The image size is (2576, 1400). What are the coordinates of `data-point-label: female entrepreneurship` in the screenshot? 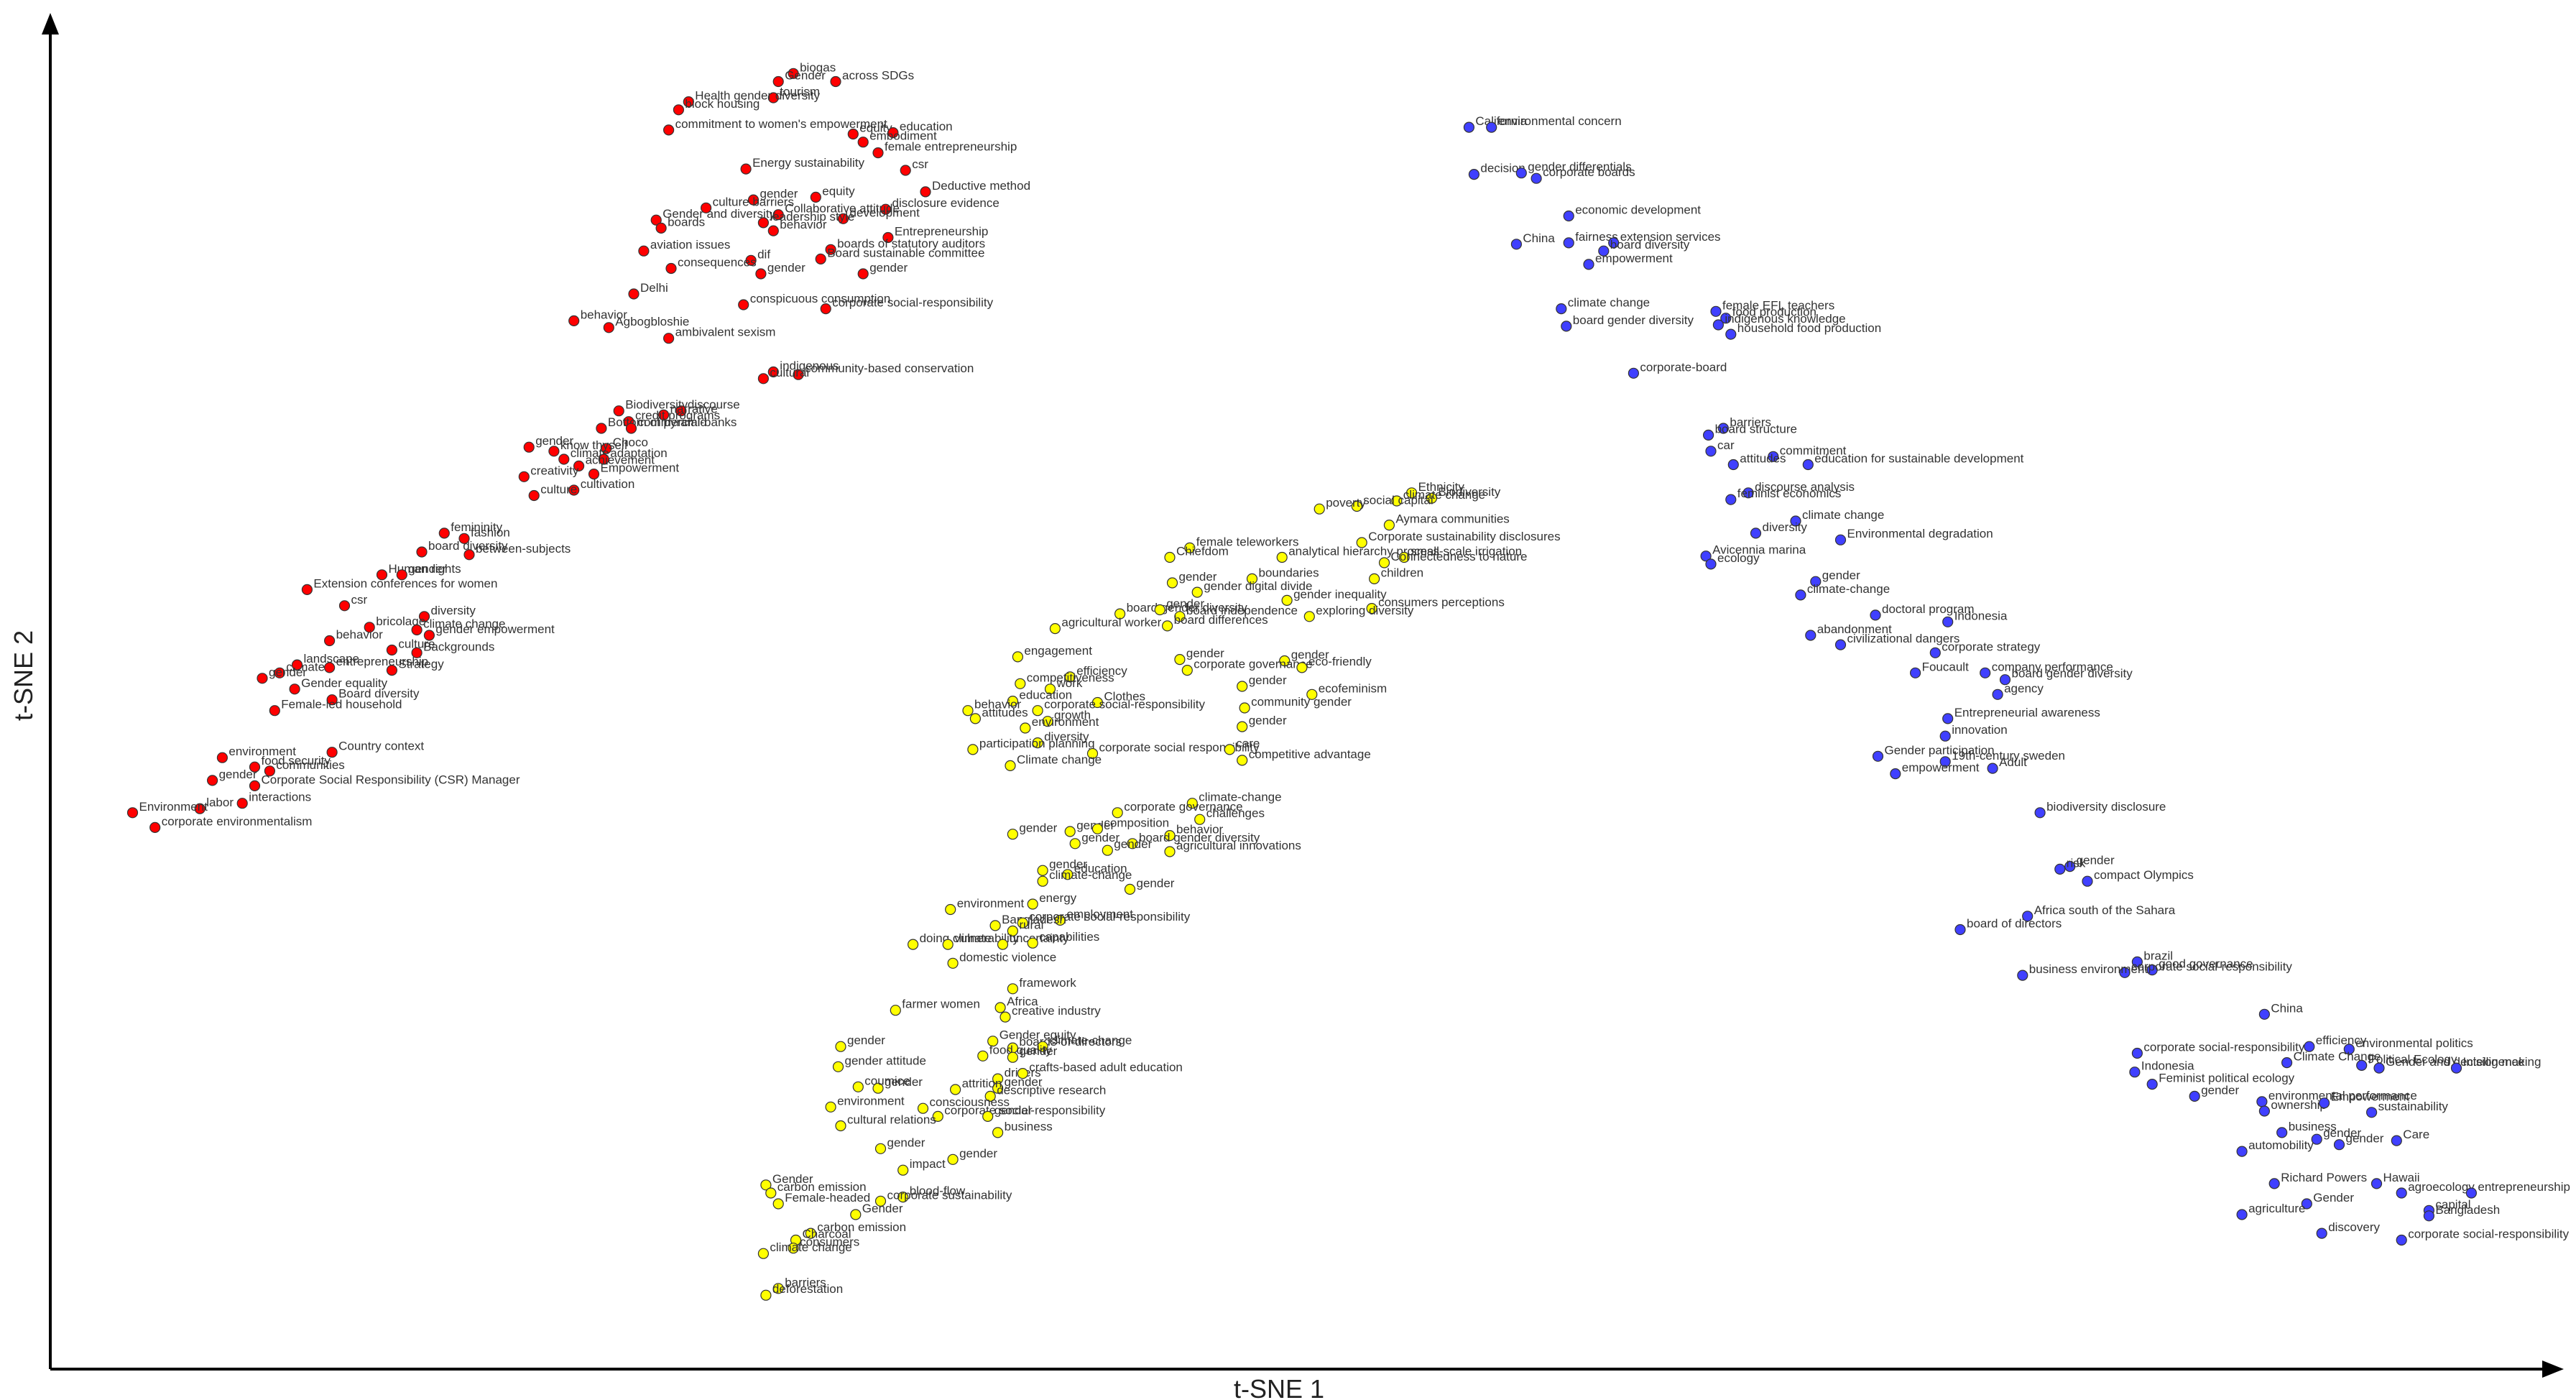 It's located at (951, 147).